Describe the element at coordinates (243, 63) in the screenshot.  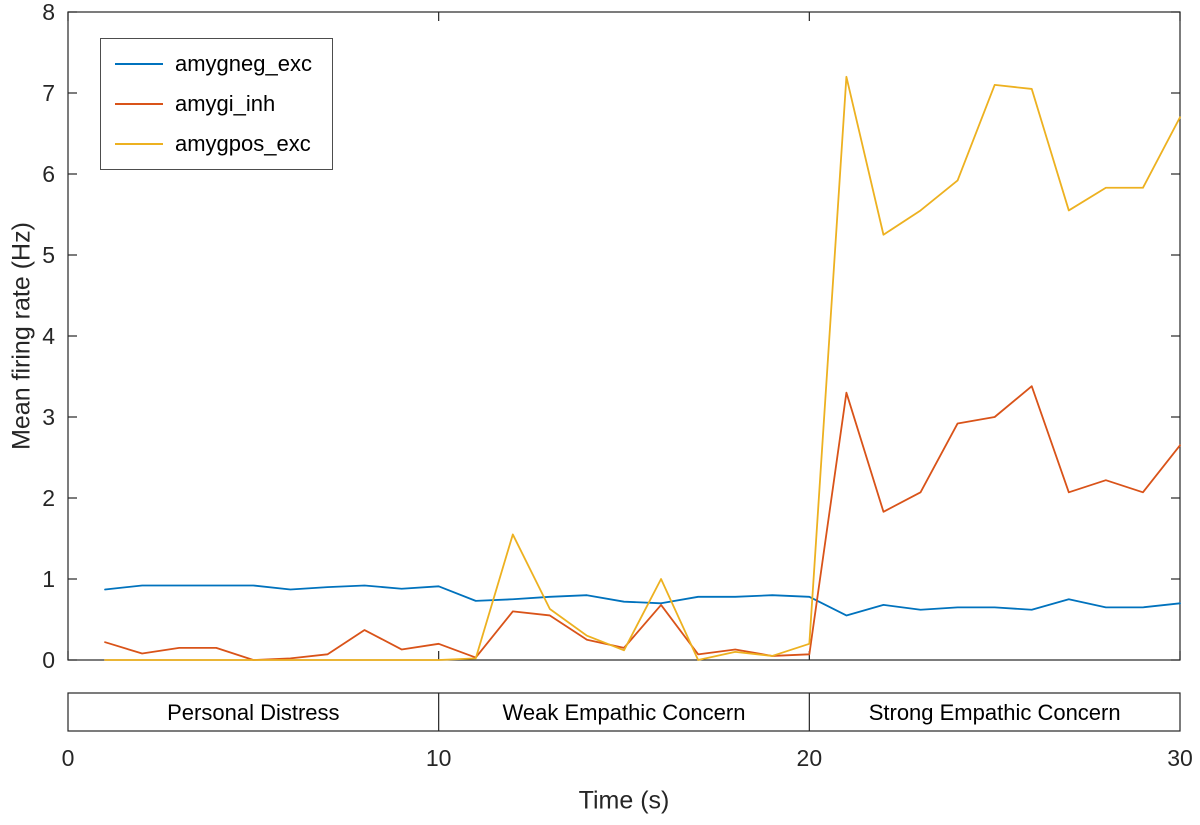
I see `legend-label: amygneg_exc` at that location.